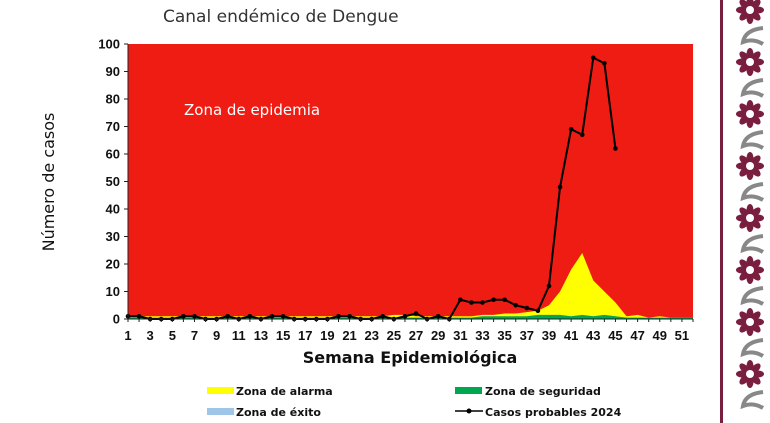  I want to click on x-axis-label: Semana Epidemiológica, so click(410, 357).